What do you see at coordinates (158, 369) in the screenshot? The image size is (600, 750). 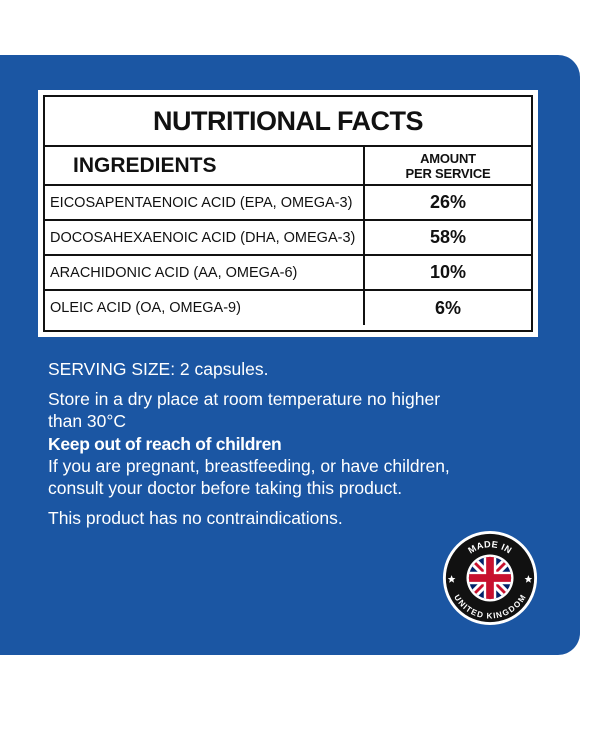 I see `serving-size-text: SERVING SIZE: 2 capsules.` at bounding box center [158, 369].